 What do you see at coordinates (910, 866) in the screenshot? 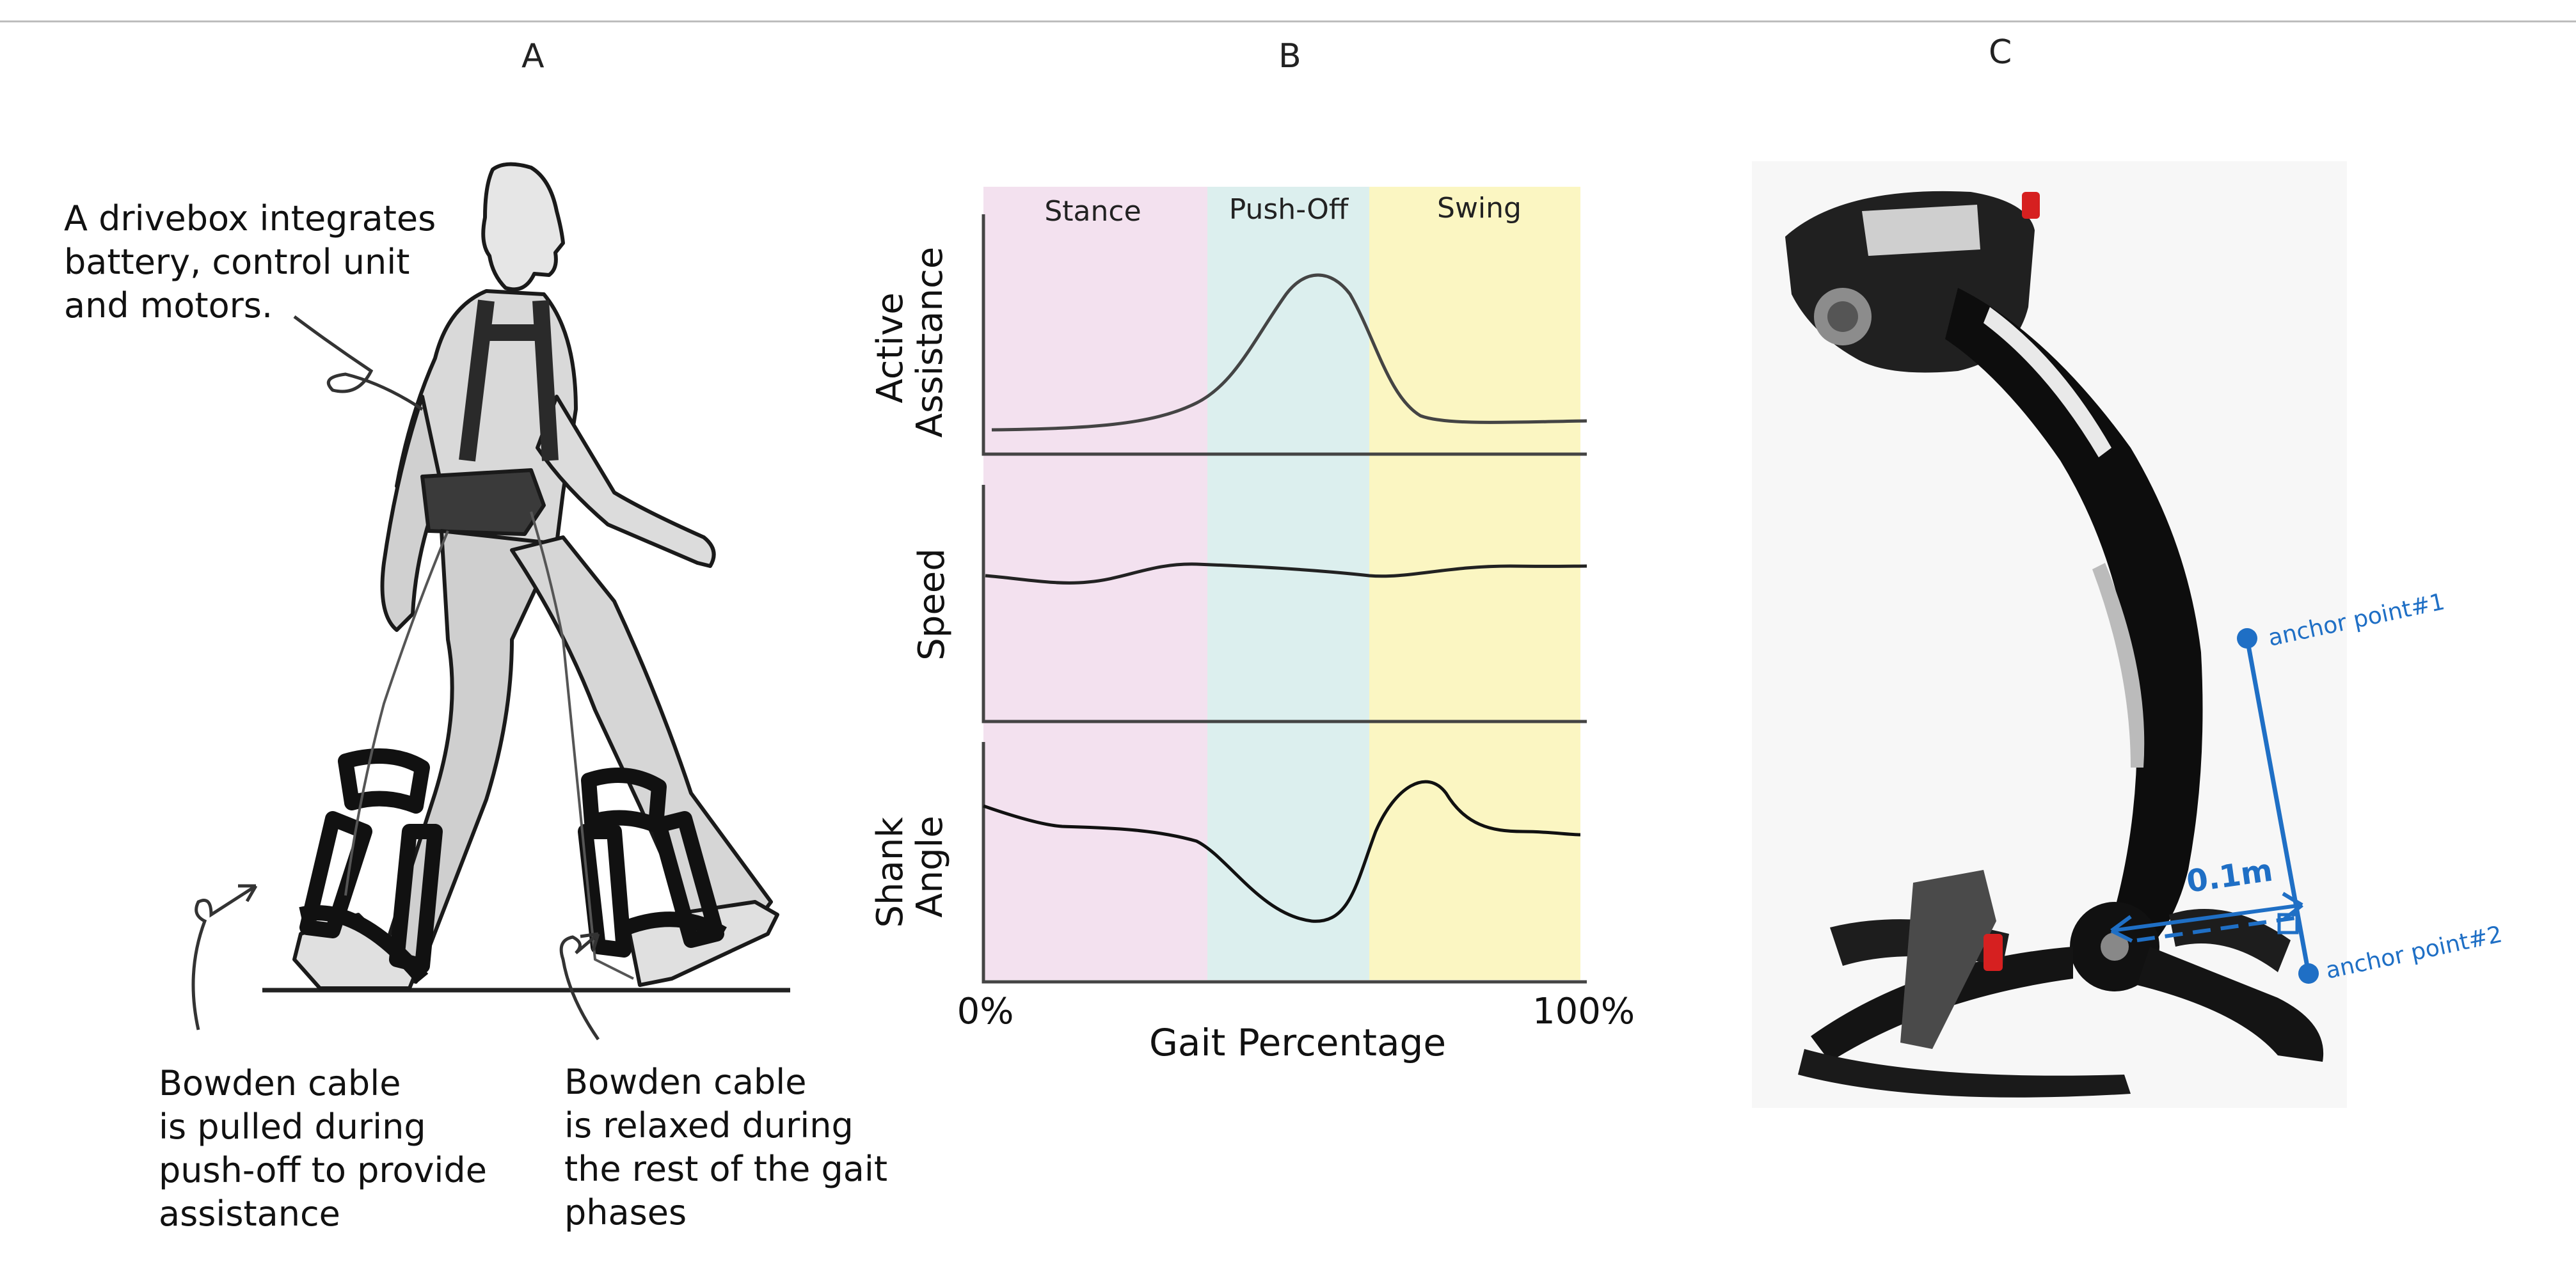
I see `row-label-shank-angle: Shank Angle` at bounding box center [910, 866].